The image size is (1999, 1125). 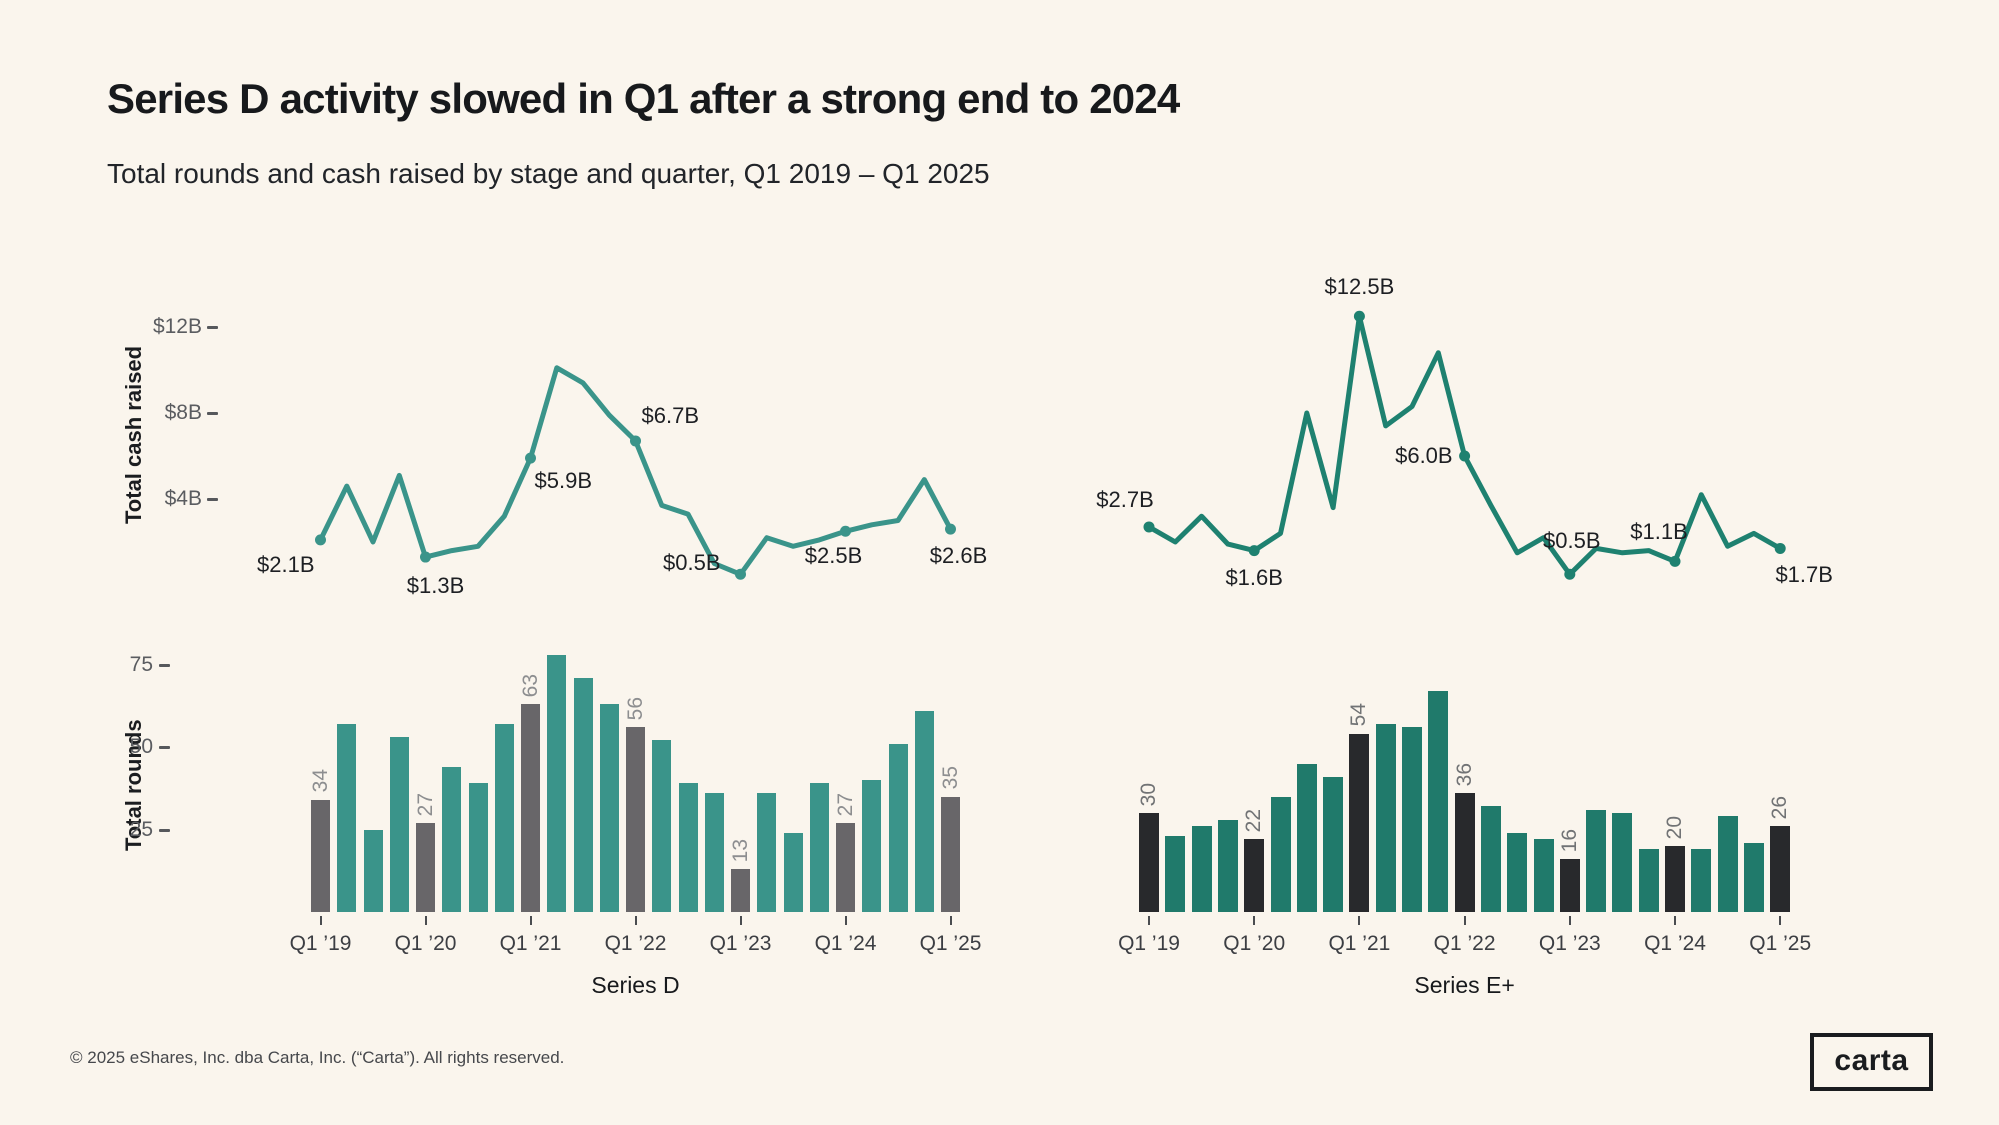 What do you see at coordinates (320, 781) in the screenshot?
I see `bar-value-label: 34` at bounding box center [320, 781].